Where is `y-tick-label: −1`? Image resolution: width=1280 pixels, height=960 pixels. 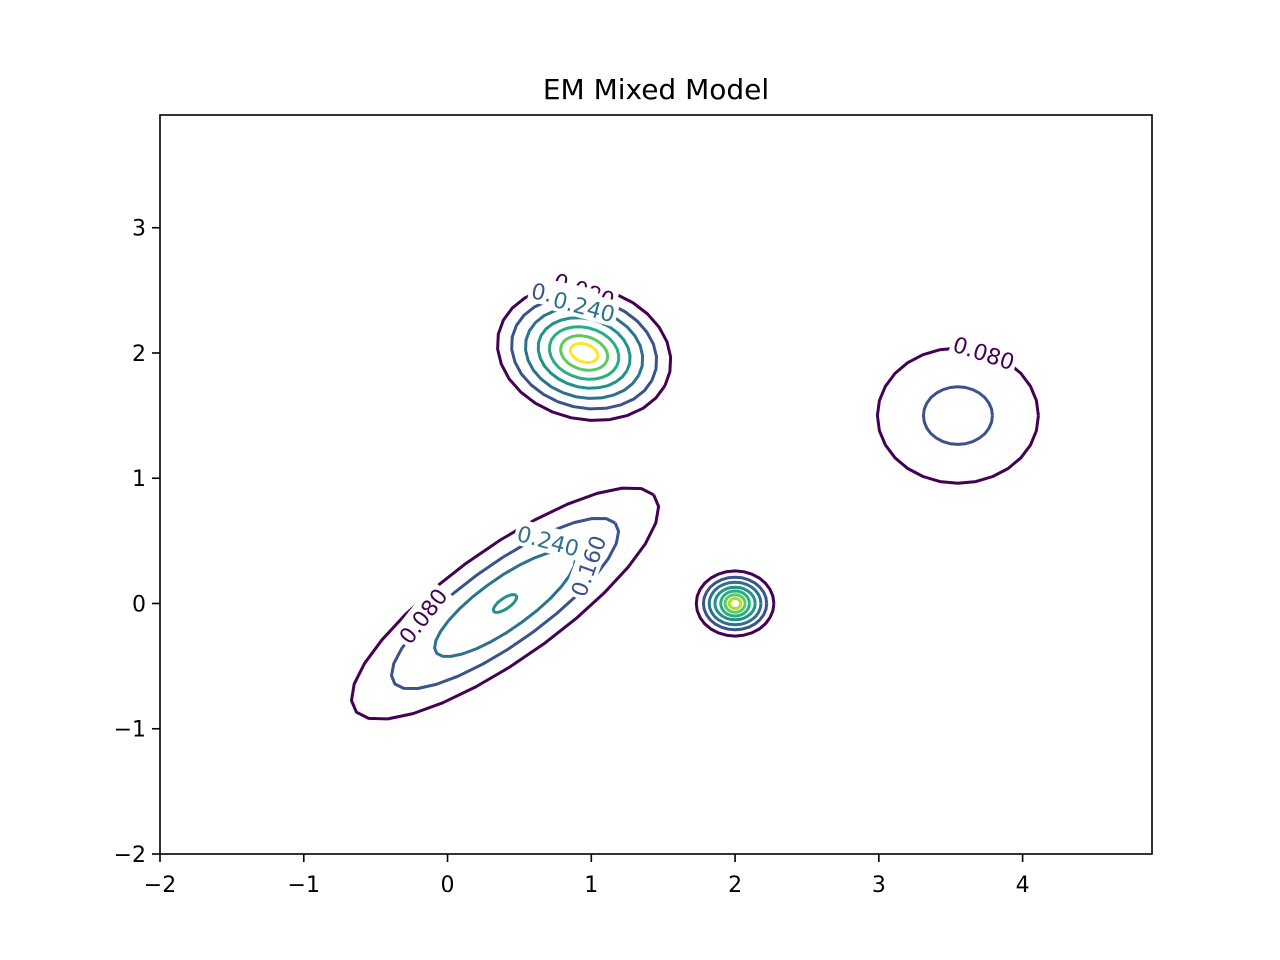
y-tick-label: −1 is located at coordinates (130, 730).